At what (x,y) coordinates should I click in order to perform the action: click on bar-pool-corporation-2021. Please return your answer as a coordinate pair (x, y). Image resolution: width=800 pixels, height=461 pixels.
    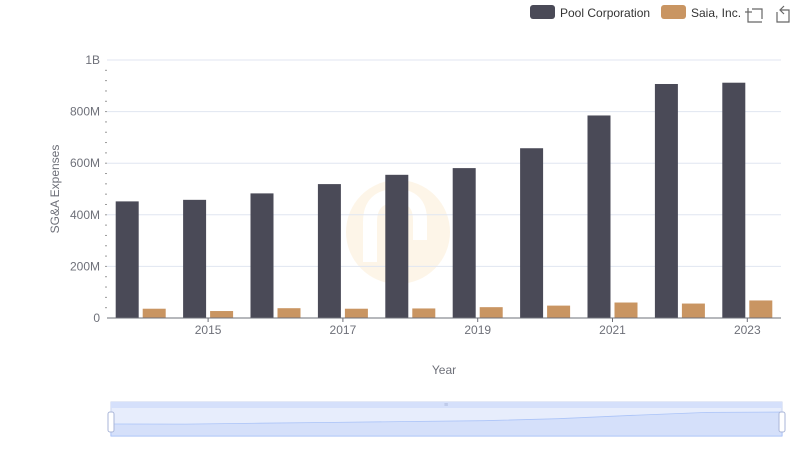
    Looking at the image, I should click on (599, 216).